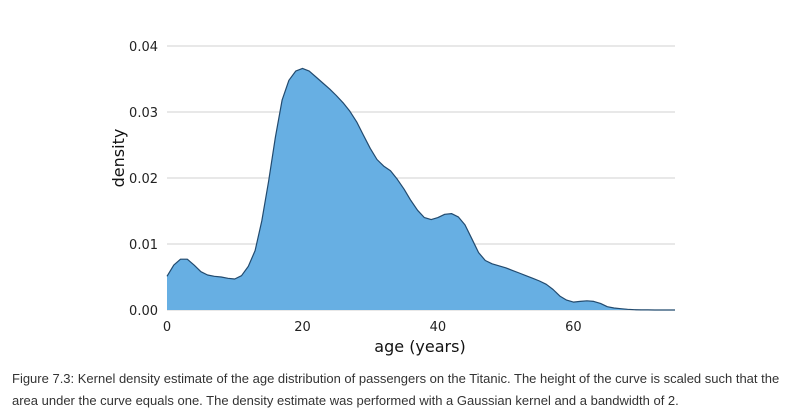  Describe the element at coordinates (438, 327) in the screenshot. I see `x-tick-label: 40` at that location.